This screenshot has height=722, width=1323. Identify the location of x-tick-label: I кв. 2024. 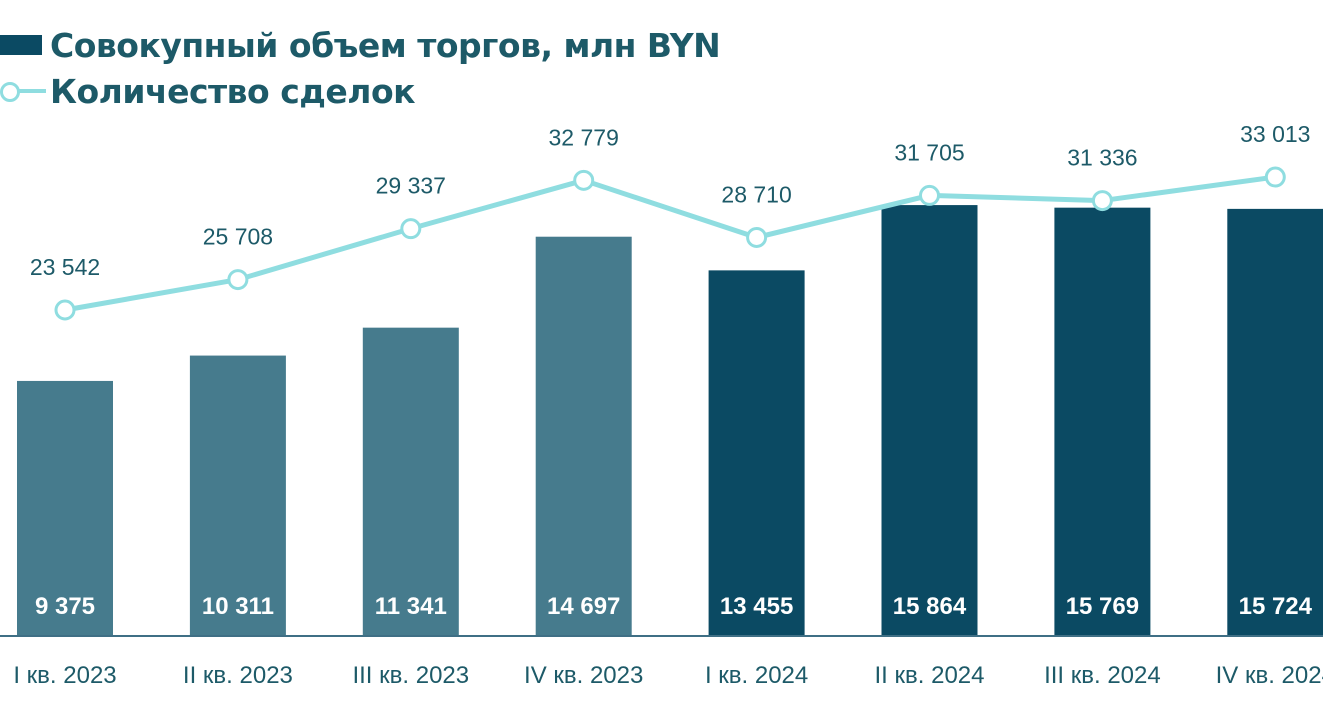
(756, 675).